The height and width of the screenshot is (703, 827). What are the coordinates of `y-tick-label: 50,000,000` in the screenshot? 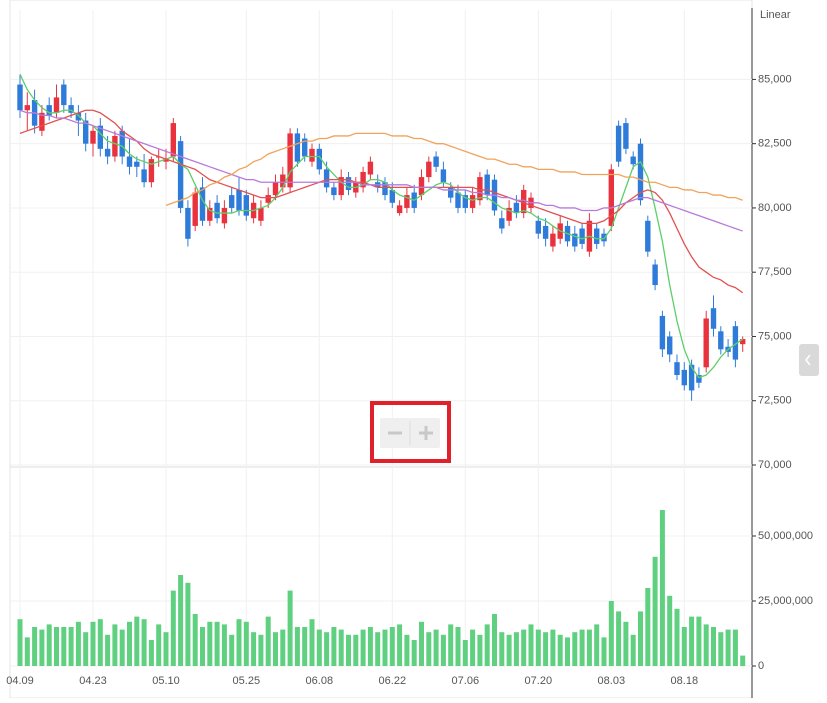 It's located at (785, 536).